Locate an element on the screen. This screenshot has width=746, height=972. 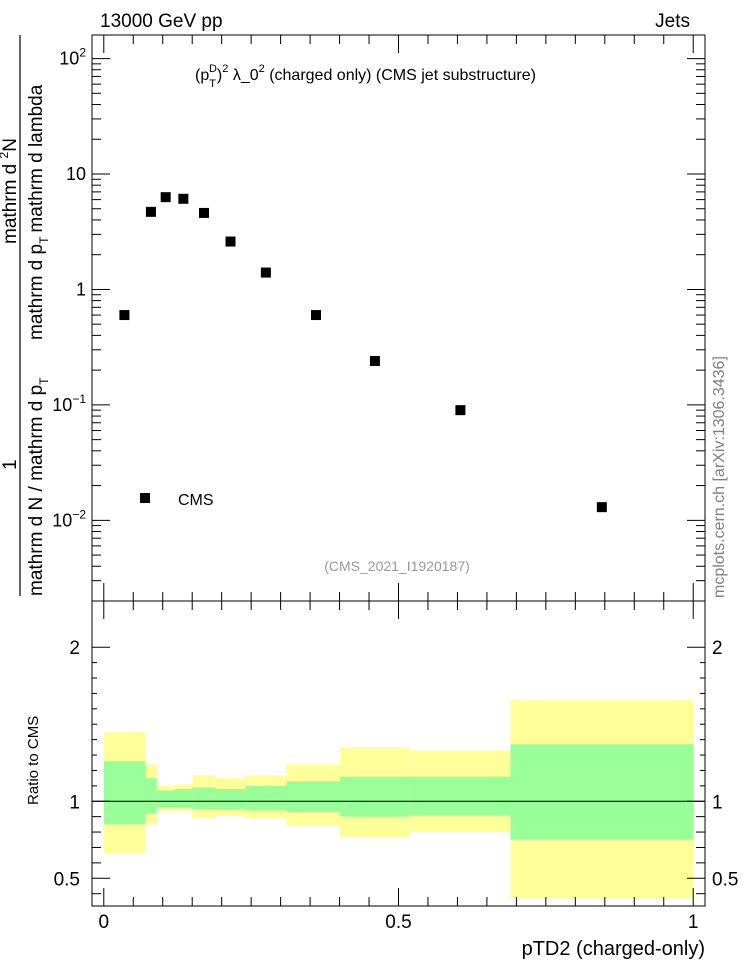
ratio-y-tick-label: 1 is located at coordinates (74, 802).